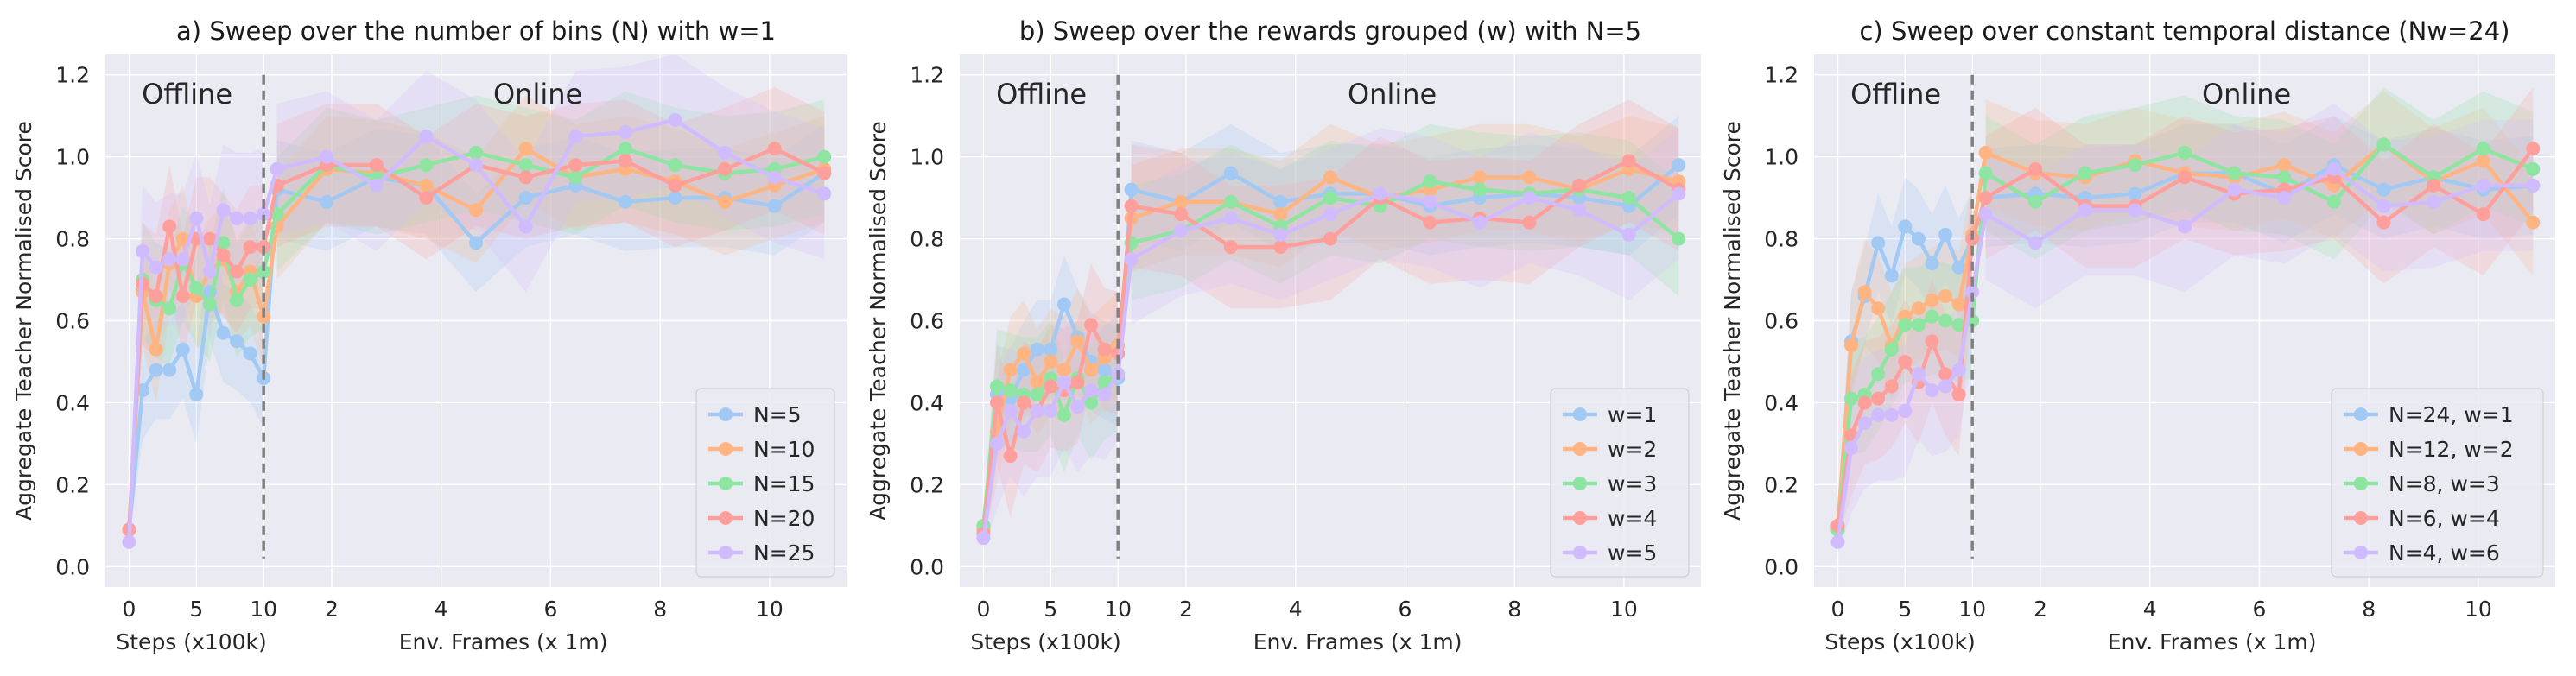 The width and height of the screenshot is (2576, 676). I want to click on x-tick-label-offline: 0, so click(1838, 609).